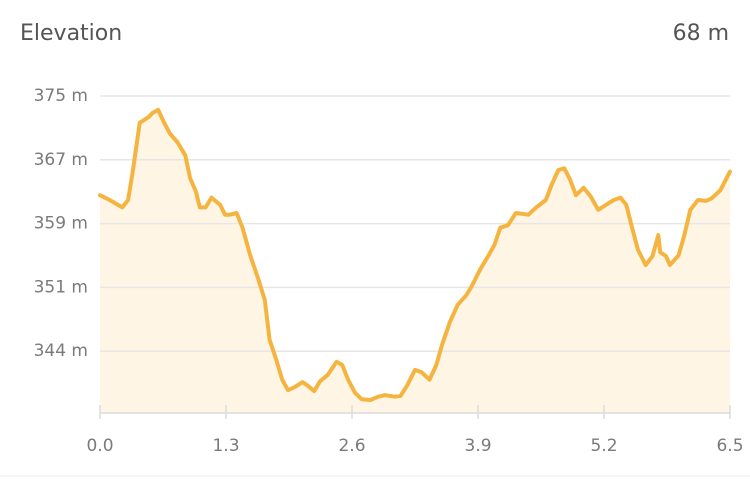 This screenshot has height=484, width=750. Describe the element at coordinates (61, 287) in the screenshot. I see `y-tick-label: 351 m` at that location.